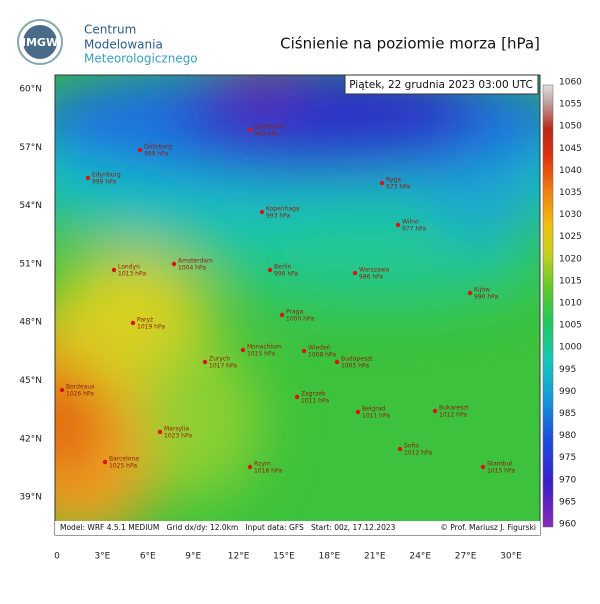 The image size is (600, 604). I want to click on lat-label: 54°N, so click(30, 206).